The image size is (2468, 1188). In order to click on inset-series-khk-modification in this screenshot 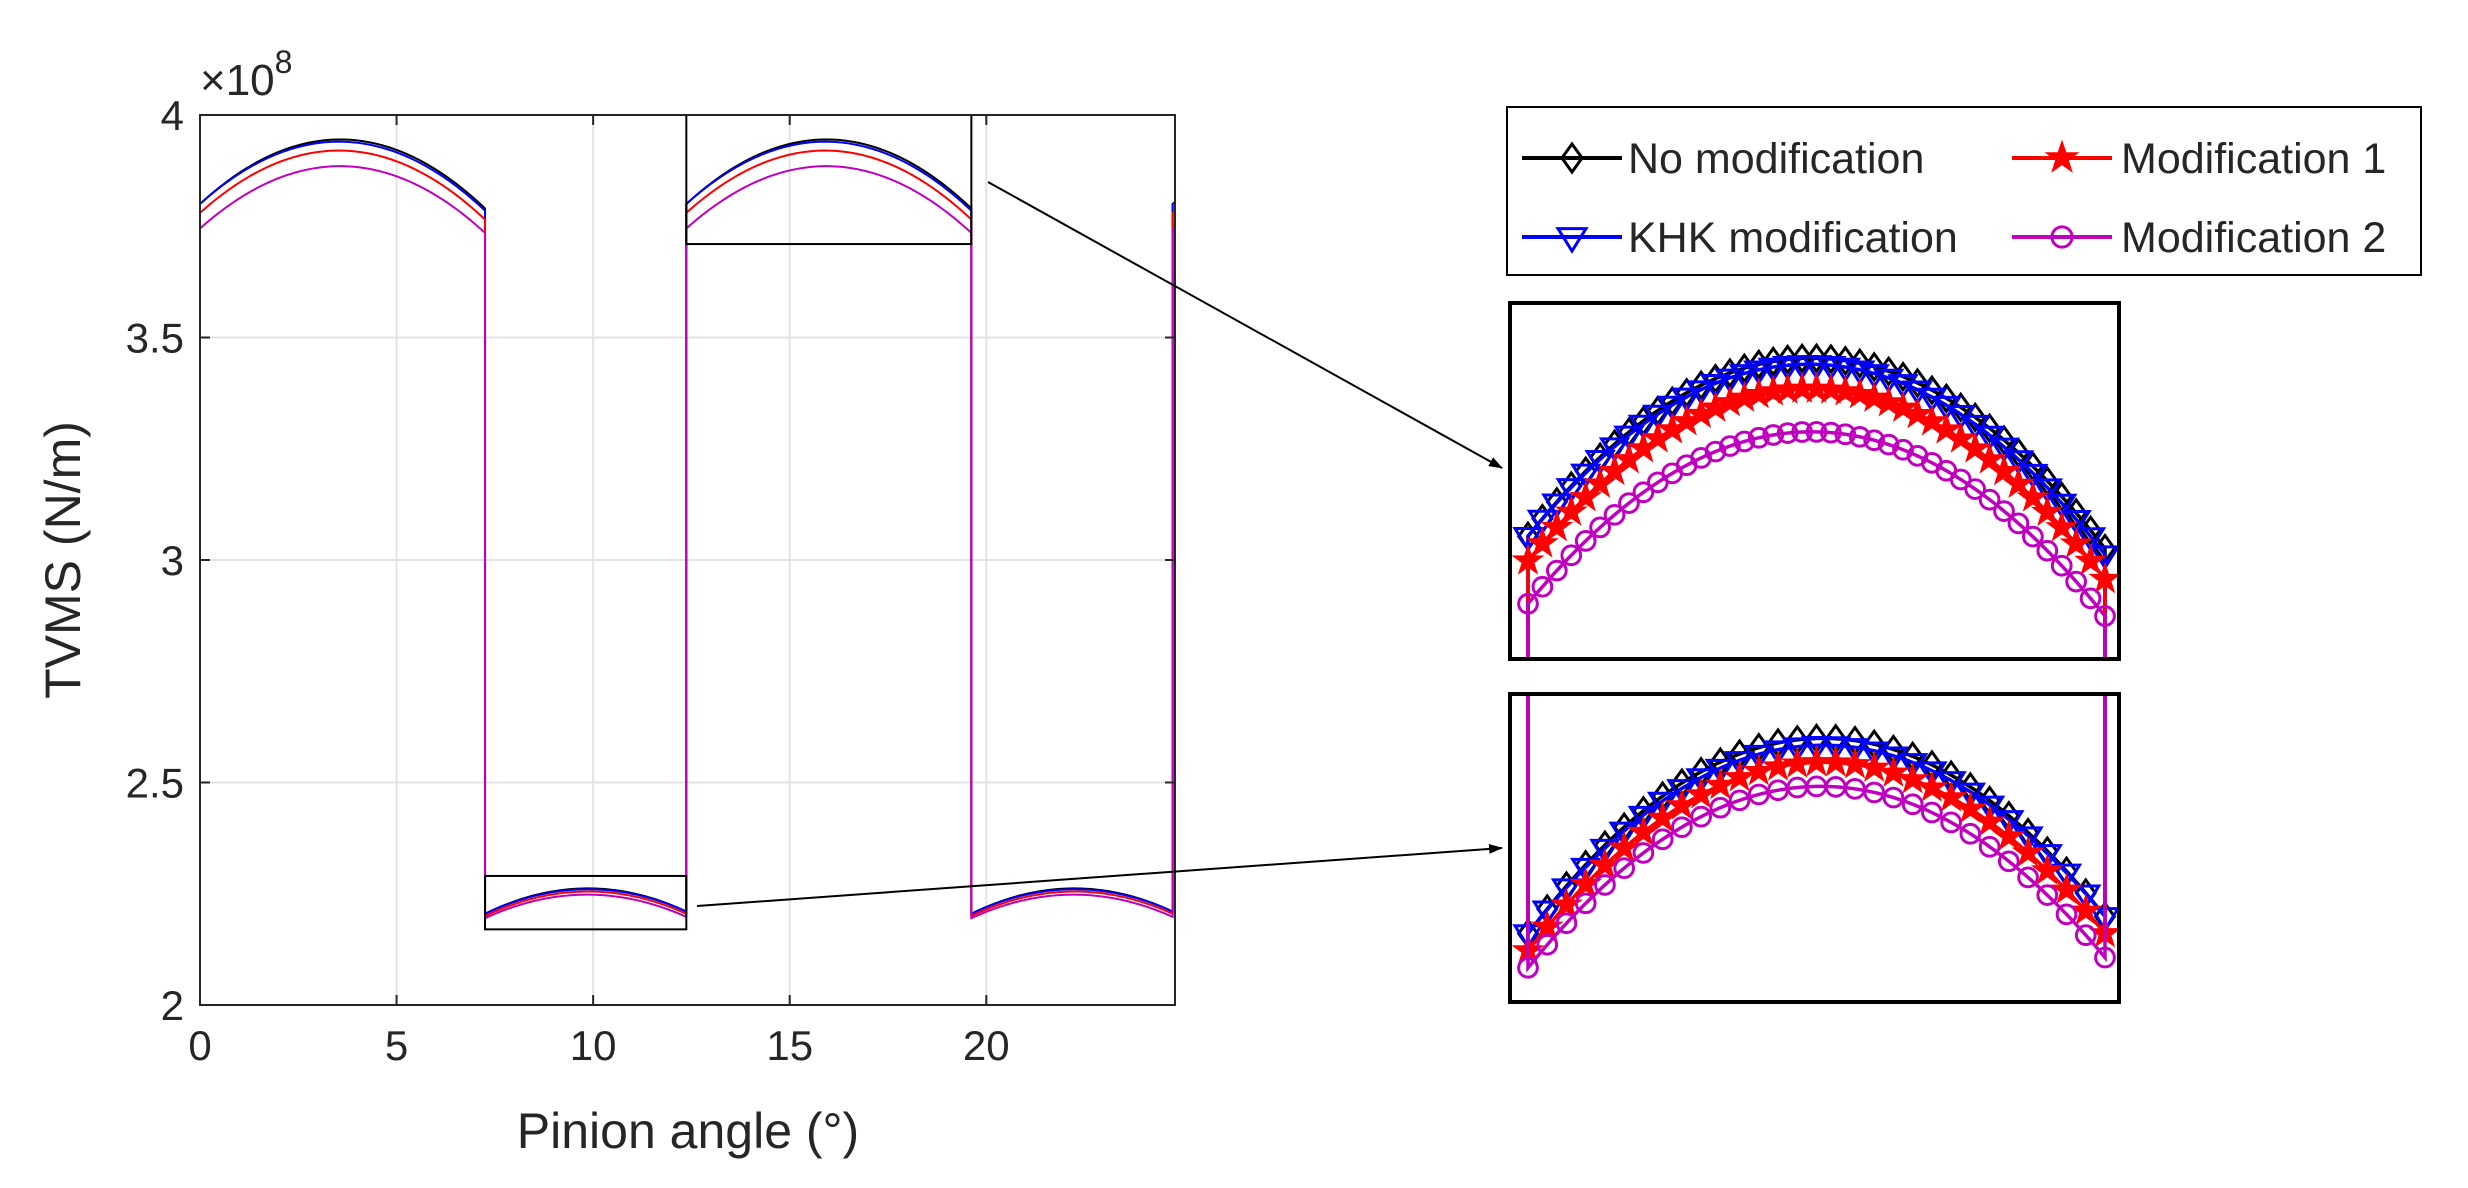, I will do `click(1815, 507)`.